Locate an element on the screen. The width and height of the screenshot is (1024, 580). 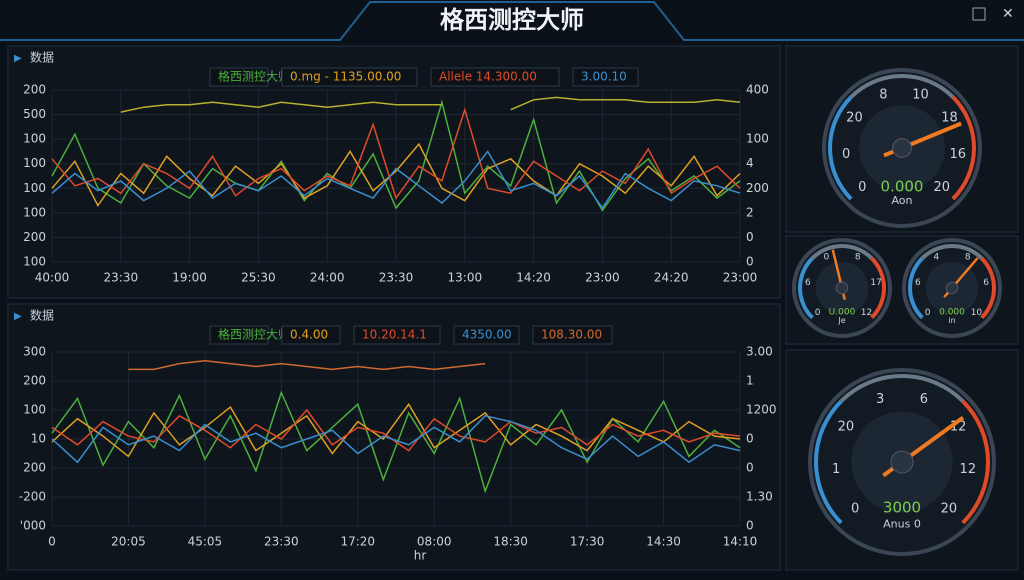
legend-entry: 4350.00 is located at coordinates (487, 335).